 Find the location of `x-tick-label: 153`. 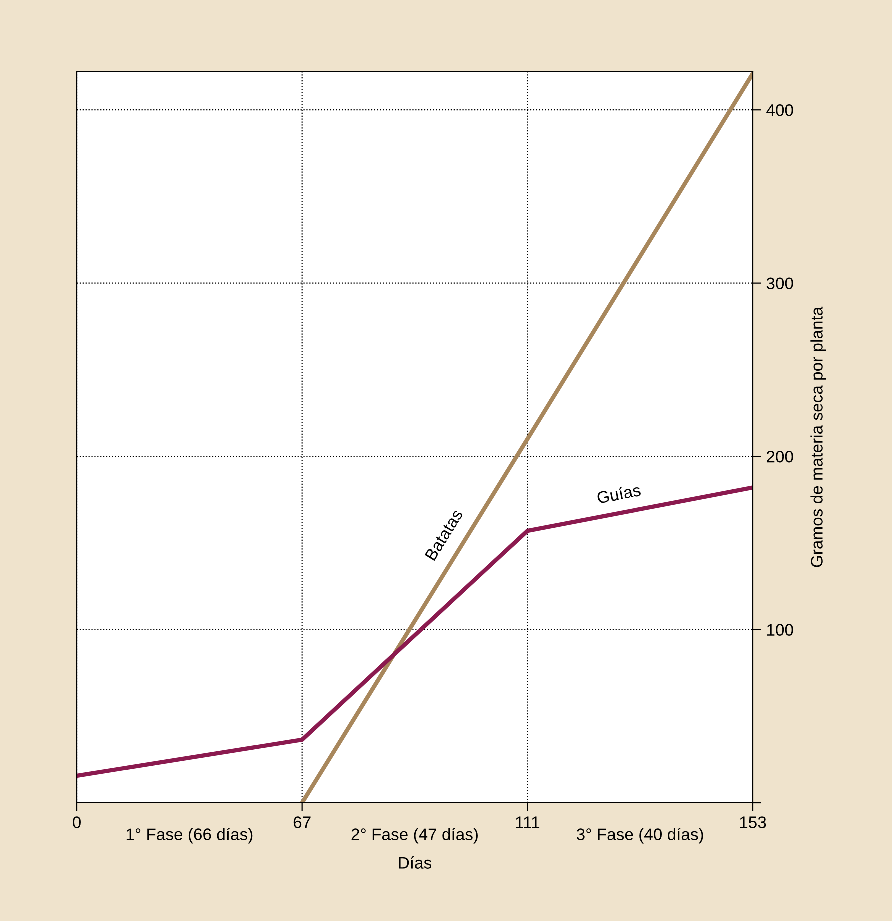

x-tick-label: 153 is located at coordinates (753, 822).